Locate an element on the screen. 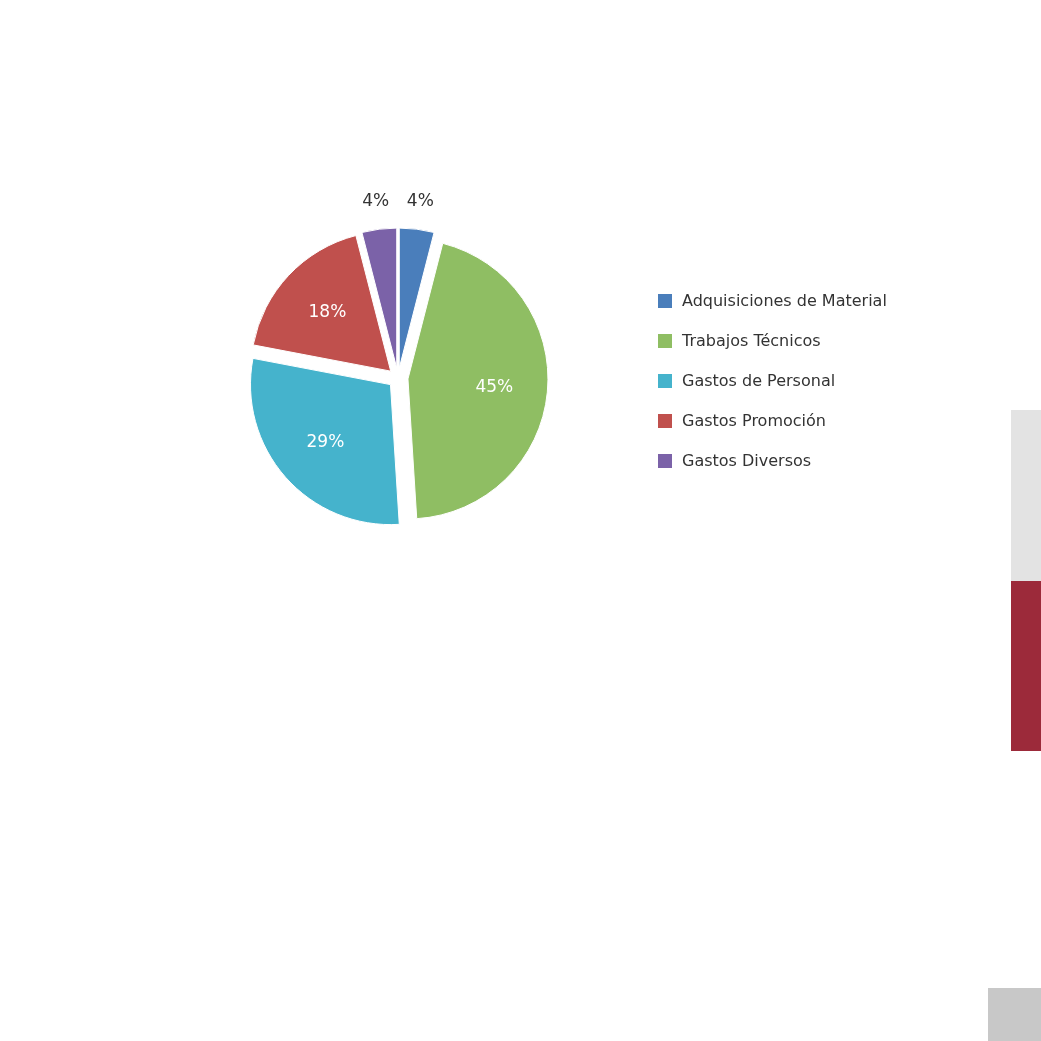  legend-label: Gastos Promoción is located at coordinates (754, 420).